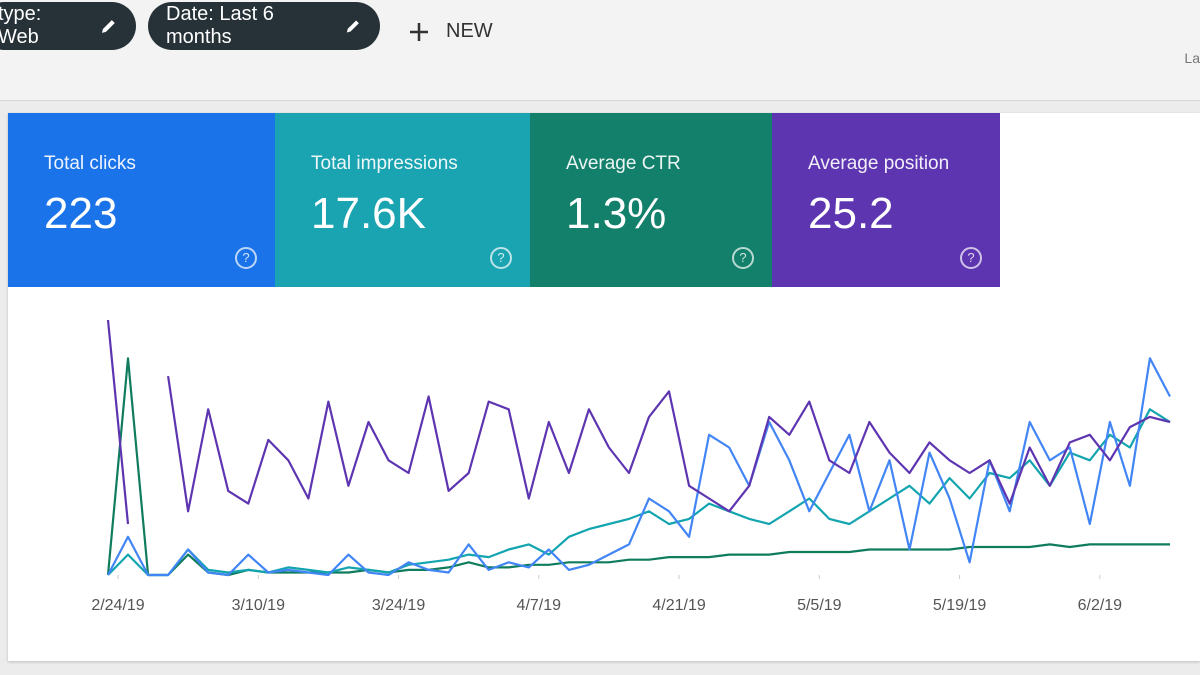 Image resolution: width=1200 pixels, height=675 pixels. What do you see at coordinates (600, 50) in the screenshot?
I see `toolbar: type: Web Date: Last 6 months NEW La` at bounding box center [600, 50].